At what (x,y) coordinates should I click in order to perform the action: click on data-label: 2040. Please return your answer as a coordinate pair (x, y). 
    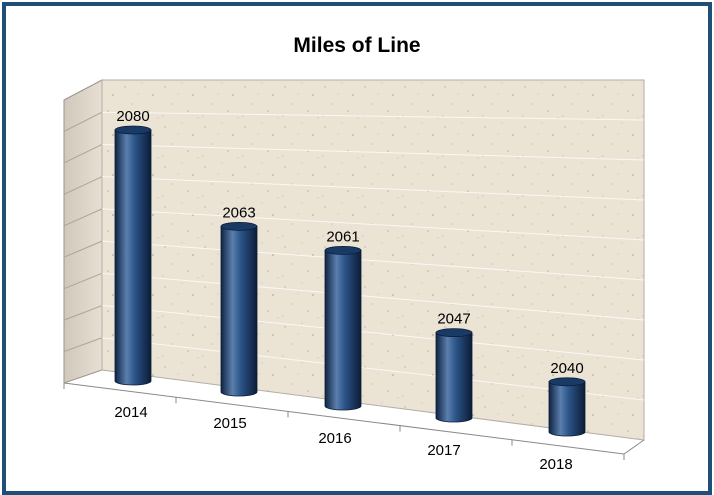
    Looking at the image, I should click on (566, 368).